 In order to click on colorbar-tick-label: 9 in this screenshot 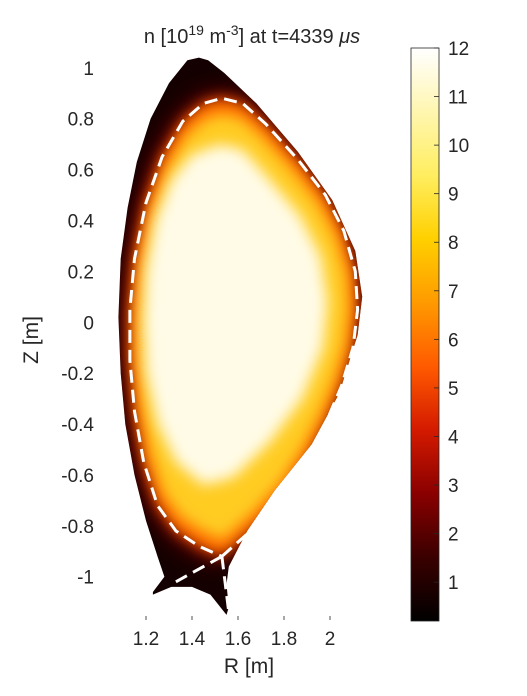, I will do `click(453, 195)`.